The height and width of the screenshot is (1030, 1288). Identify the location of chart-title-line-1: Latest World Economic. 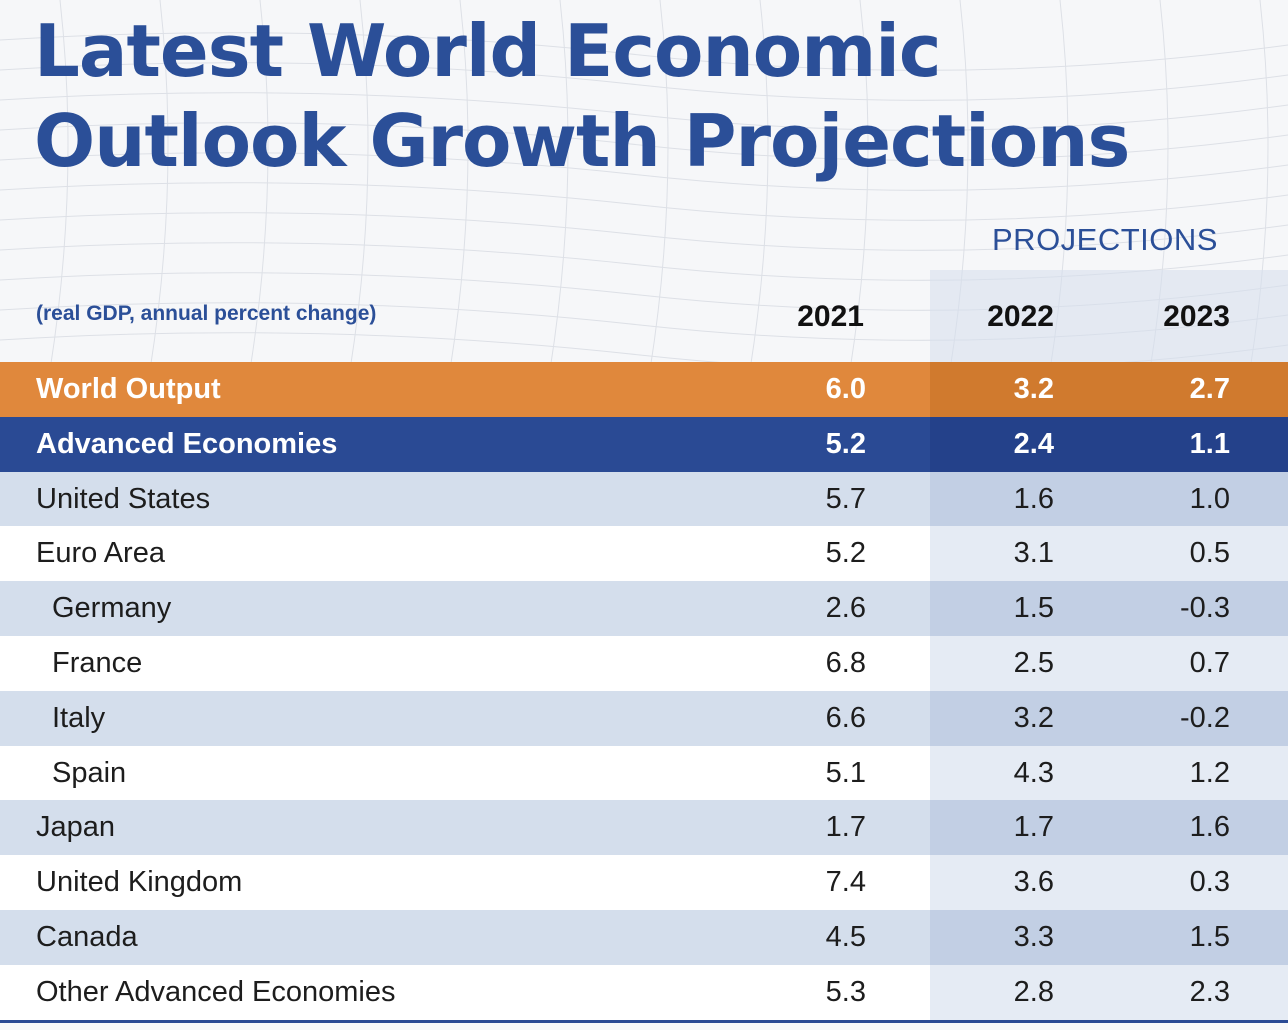
(488, 51).